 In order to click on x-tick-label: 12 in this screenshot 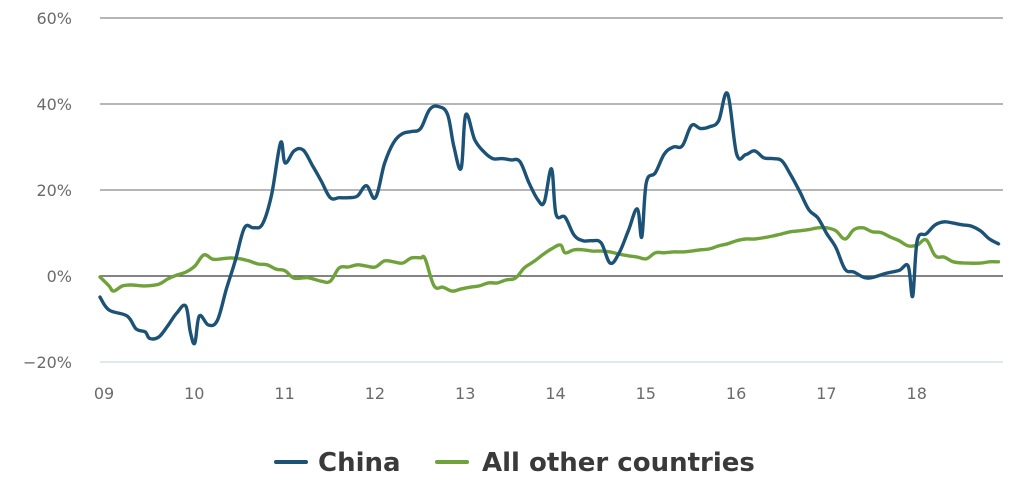, I will do `click(375, 393)`.